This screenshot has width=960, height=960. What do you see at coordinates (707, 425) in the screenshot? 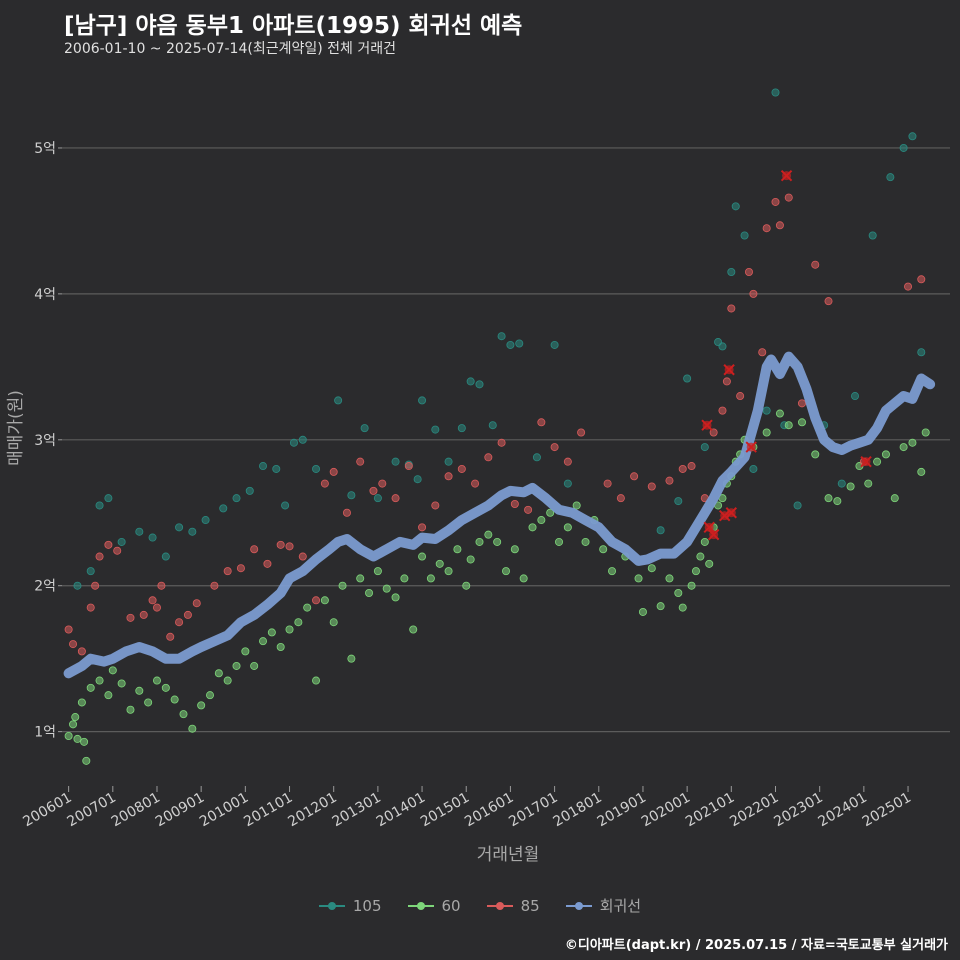
I see `highlight-cross` at bounding box center [707, 425].